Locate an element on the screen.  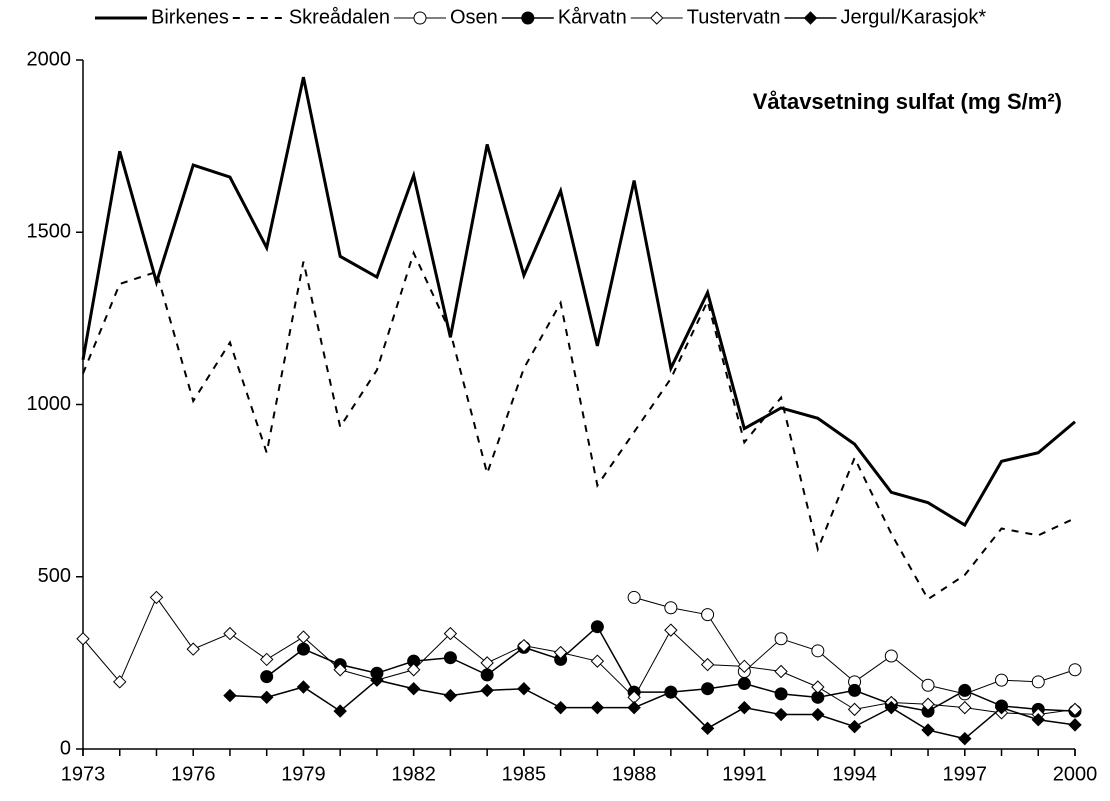
x-tick-label: 1973 is located at coordinates (83, 774).